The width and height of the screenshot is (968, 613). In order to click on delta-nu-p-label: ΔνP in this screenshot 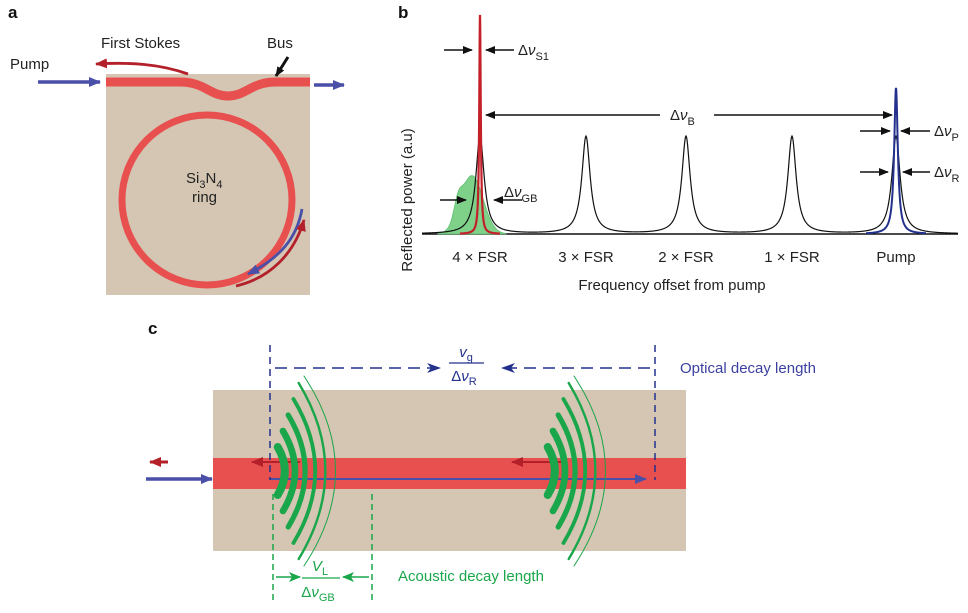, I will do `click(946, 133)`.